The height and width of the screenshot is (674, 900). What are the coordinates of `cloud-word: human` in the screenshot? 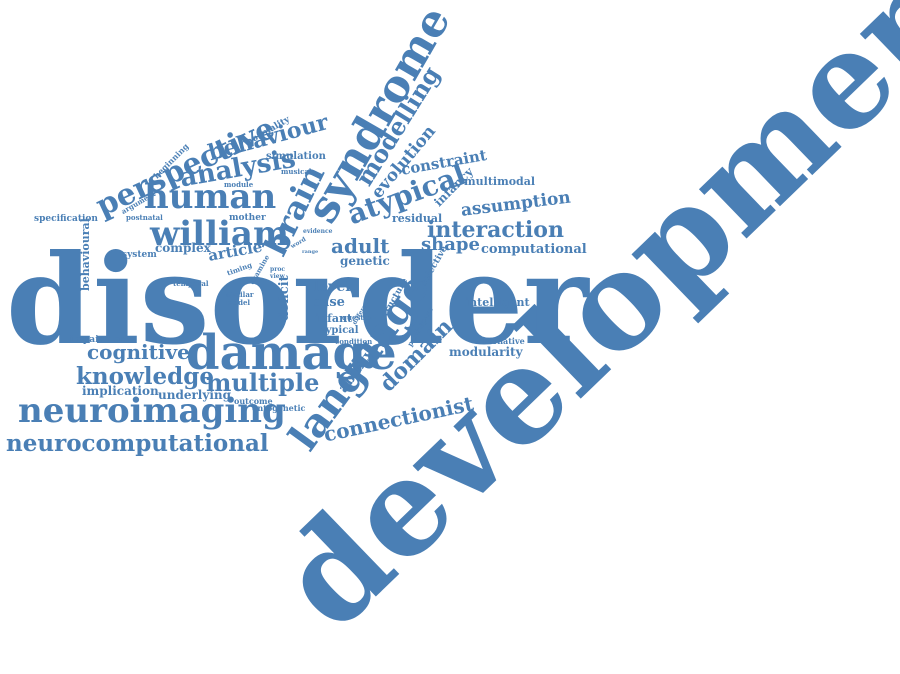 It's located at (210, 196).